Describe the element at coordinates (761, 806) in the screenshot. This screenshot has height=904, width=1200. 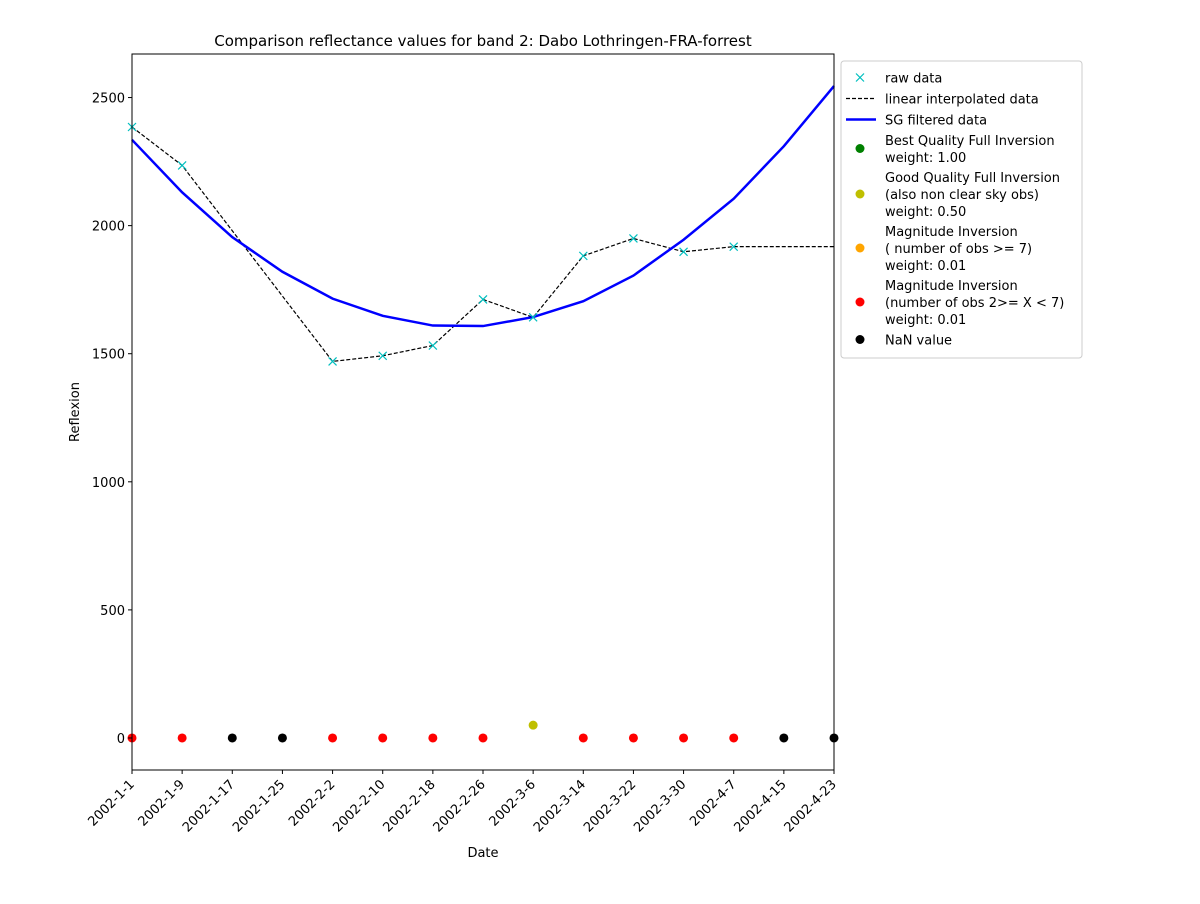
I see `x-tick-label: 2002-4-15` at that location.